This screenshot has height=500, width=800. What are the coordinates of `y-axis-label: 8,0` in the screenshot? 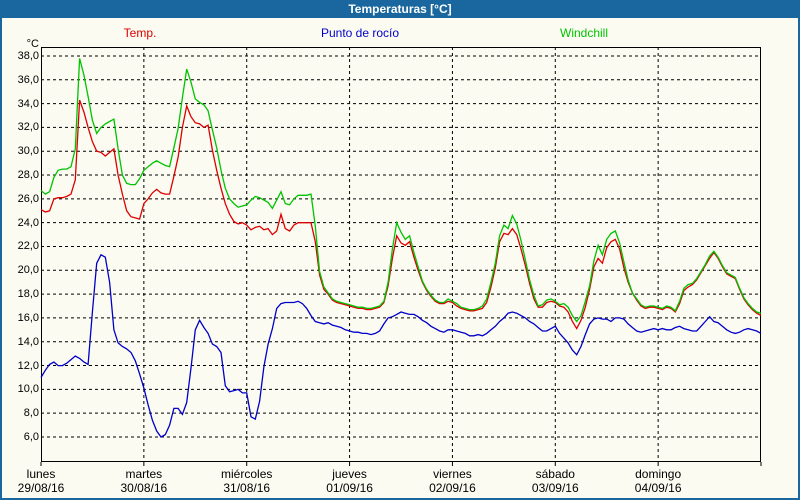 It's located at (31, 413).